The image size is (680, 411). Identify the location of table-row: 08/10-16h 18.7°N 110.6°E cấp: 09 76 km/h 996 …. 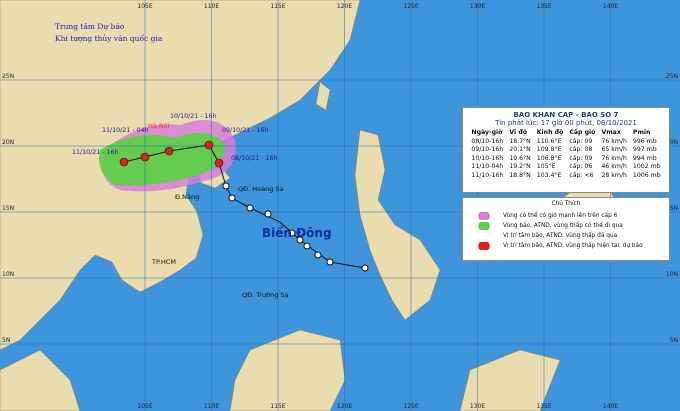
(565, 142).